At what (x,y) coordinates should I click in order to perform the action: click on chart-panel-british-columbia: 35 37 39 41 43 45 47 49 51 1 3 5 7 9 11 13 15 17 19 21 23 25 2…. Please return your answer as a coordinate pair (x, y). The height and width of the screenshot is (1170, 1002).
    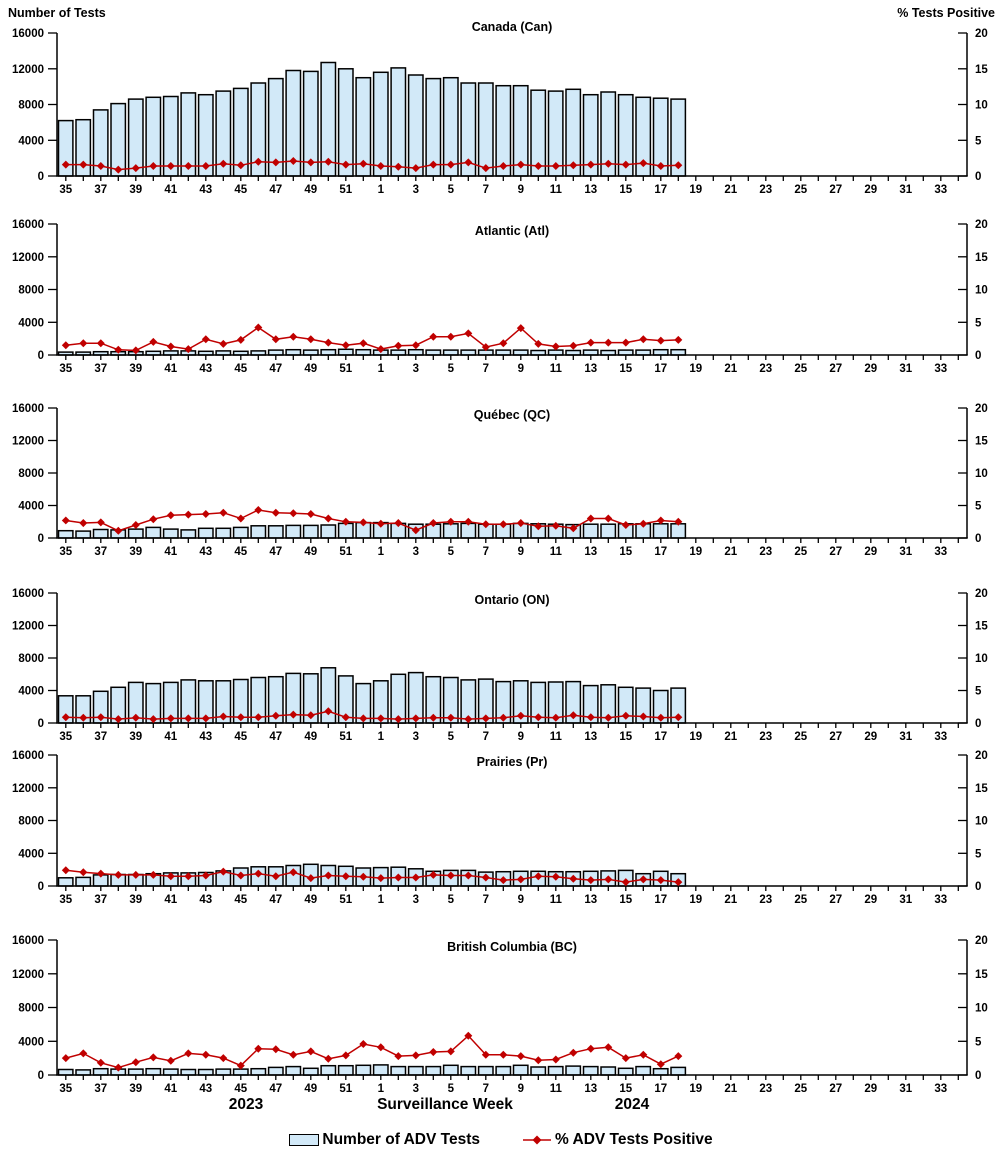
    Looking at the image, I should click on (500, 1015).